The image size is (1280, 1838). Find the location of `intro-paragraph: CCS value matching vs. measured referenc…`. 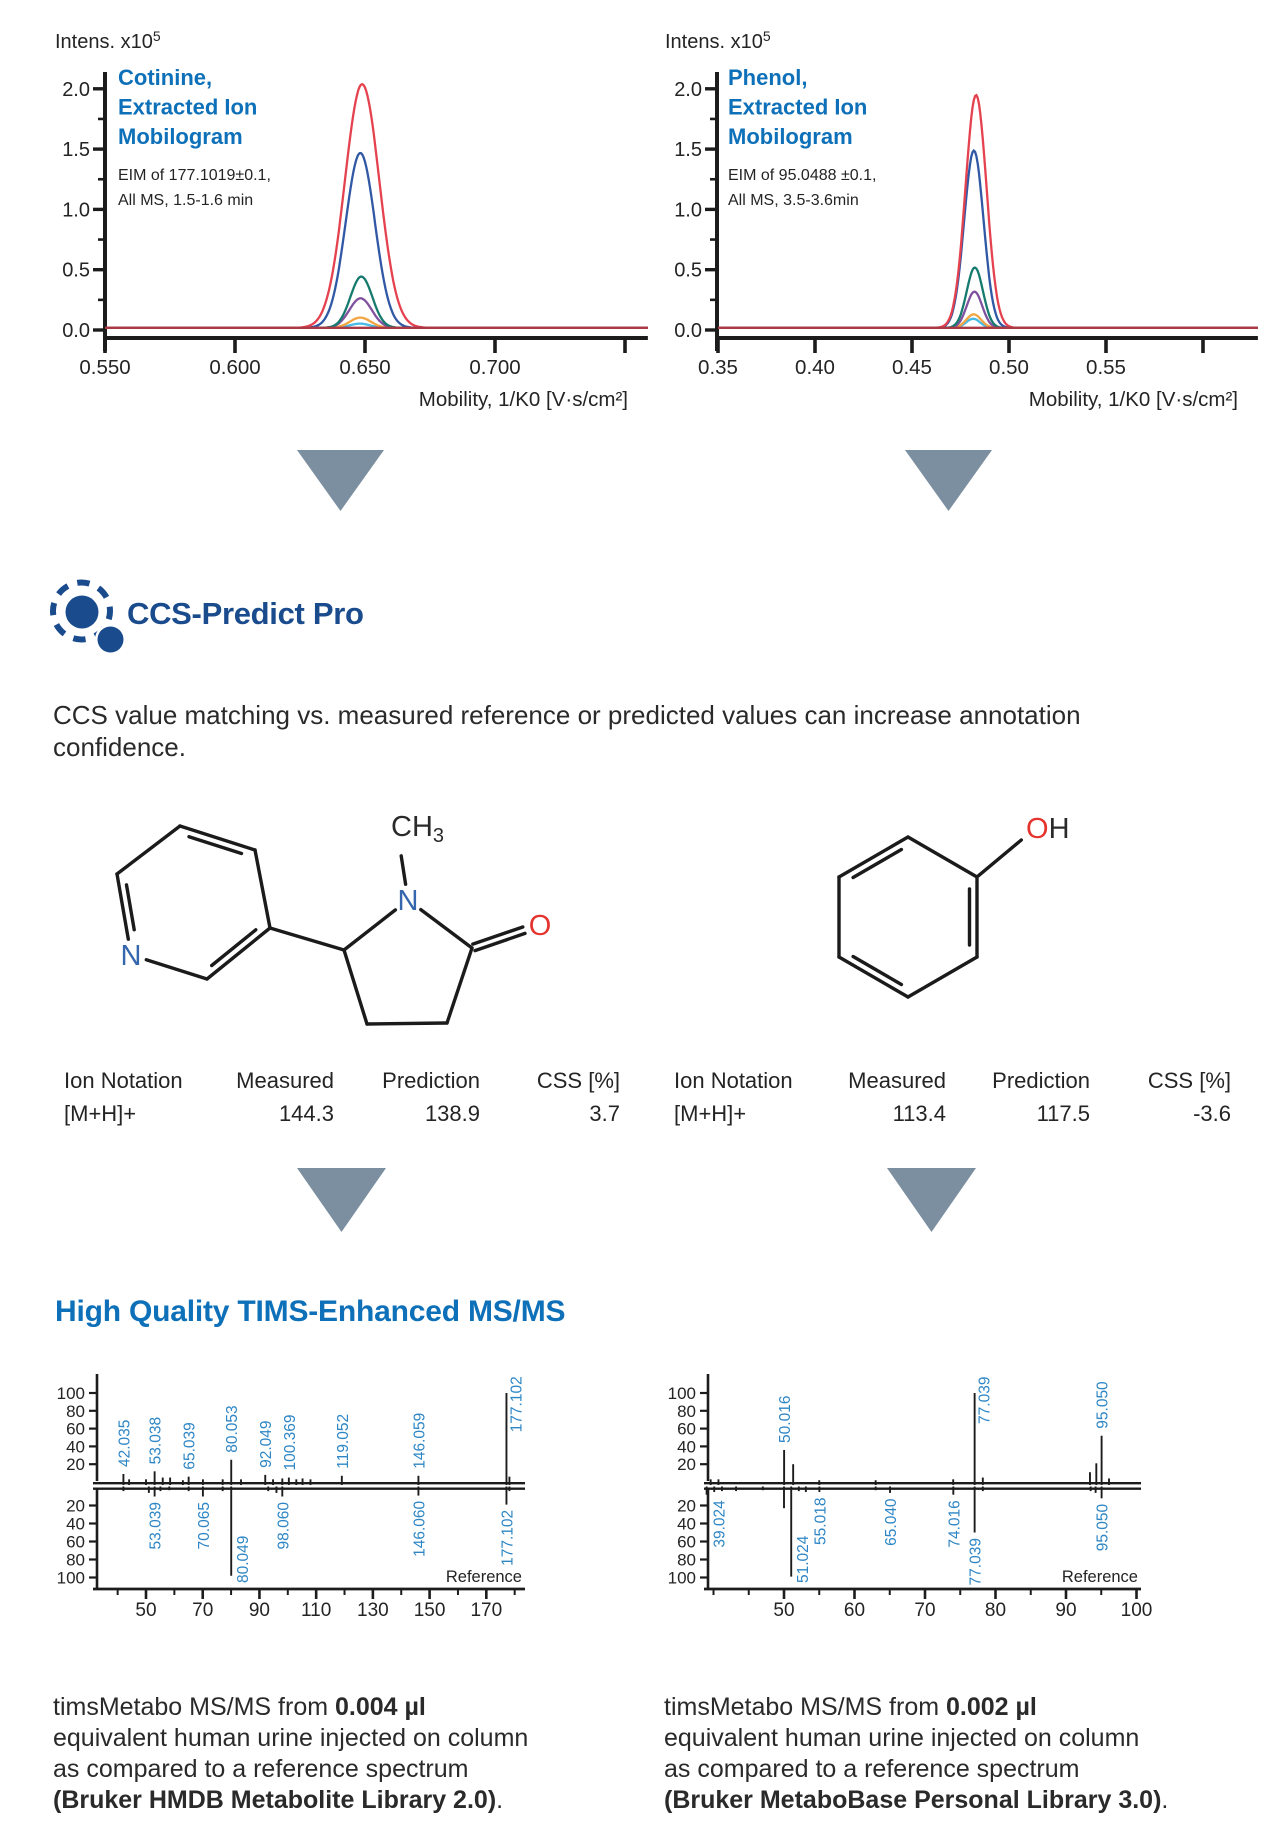

intro-paragraph: CCS value matching vs. measured referenc… is located at coordinates (567, 731).